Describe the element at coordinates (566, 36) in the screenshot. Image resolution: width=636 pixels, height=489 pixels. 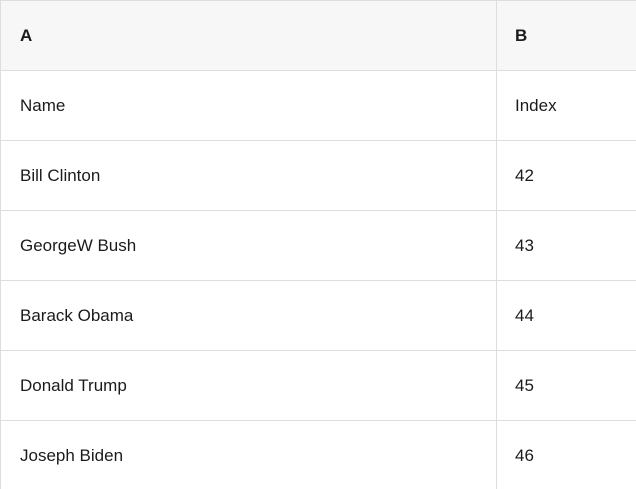
I see `column-header-b: B` at that location.